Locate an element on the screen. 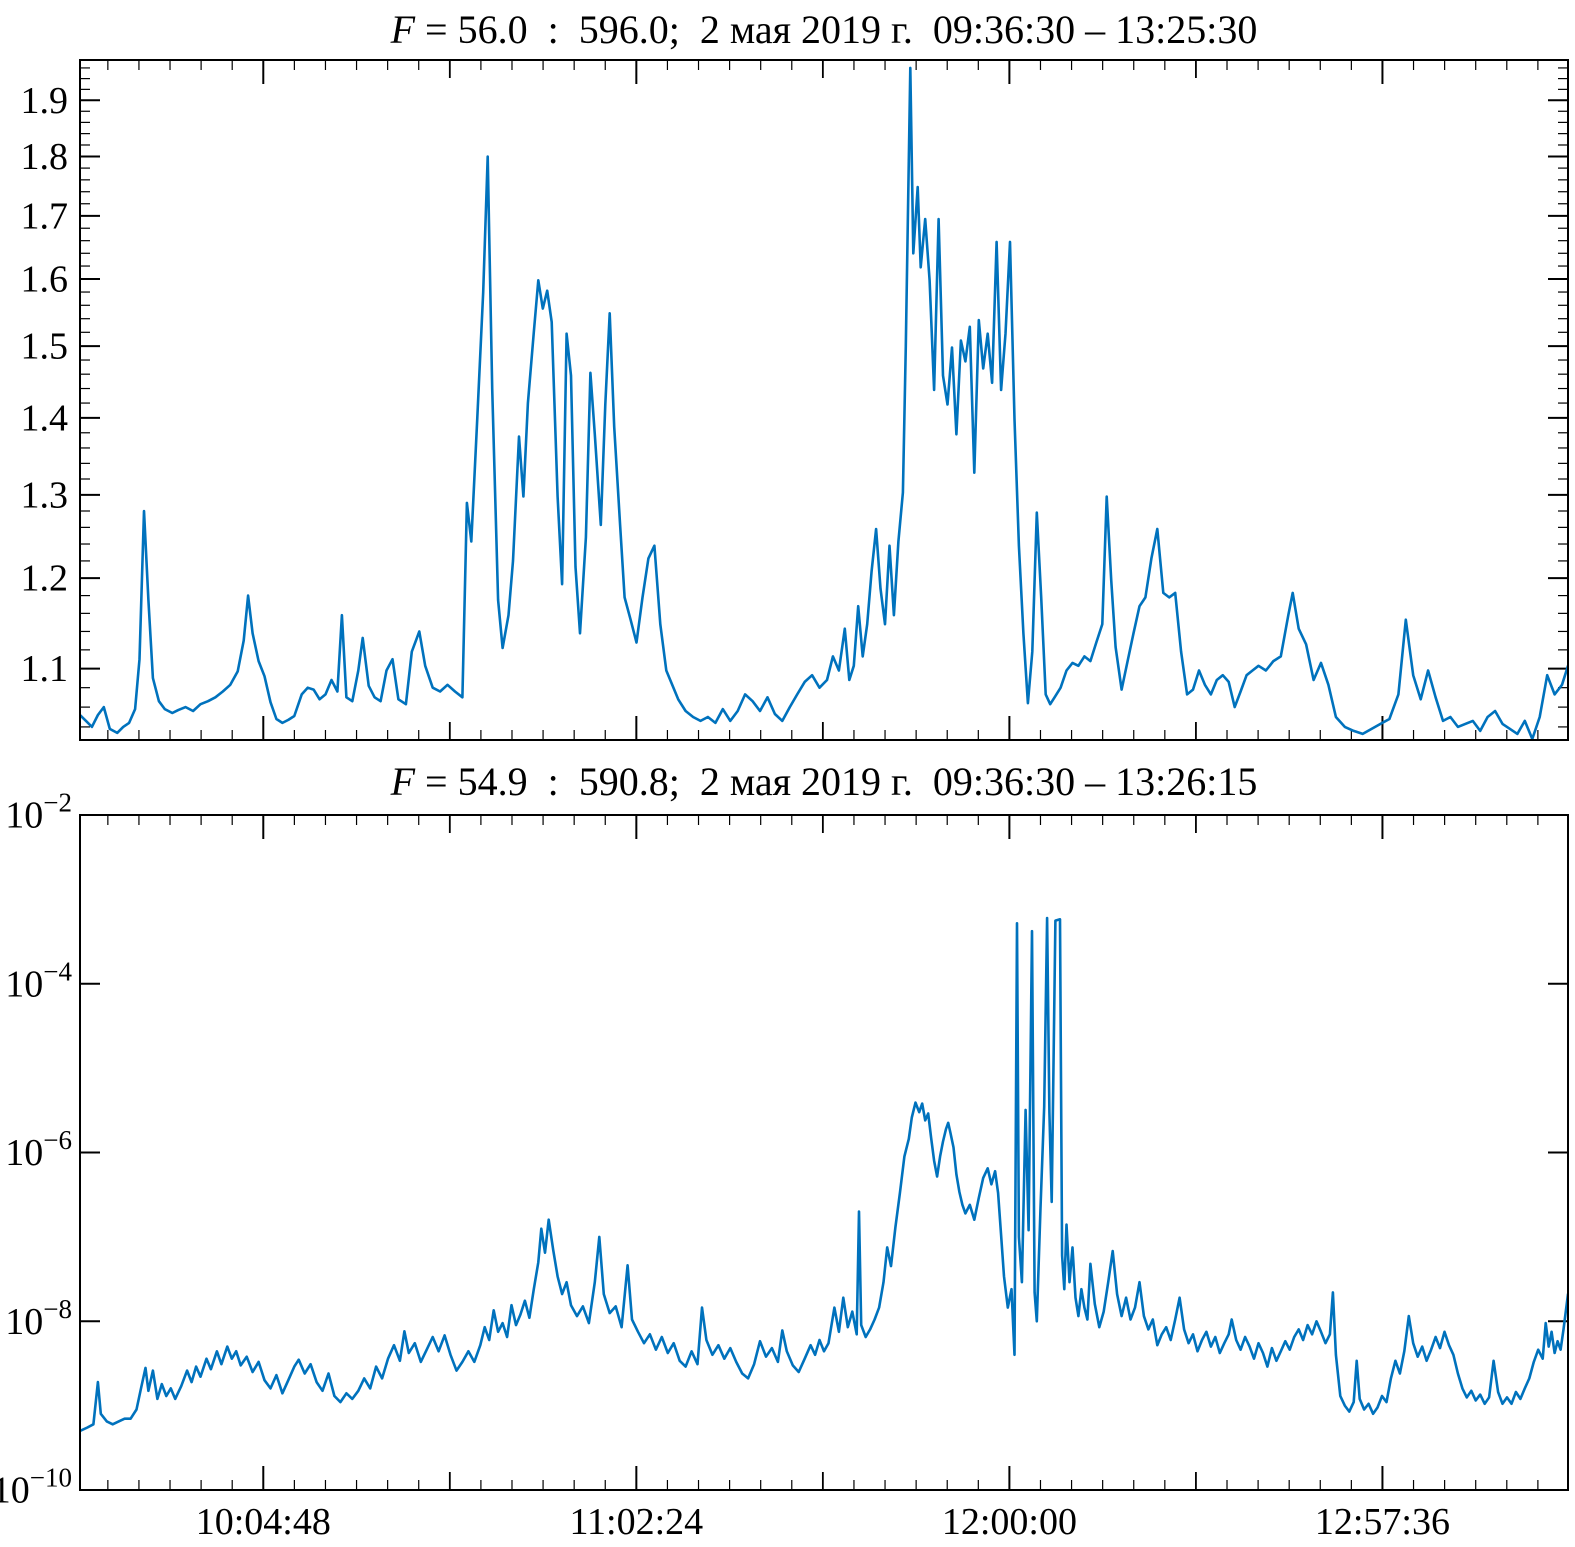 Image resolution: width=1575 pixels, height=1547 pixels. top-y-tick-label: 1.2 is located at coordinates (45, 579).